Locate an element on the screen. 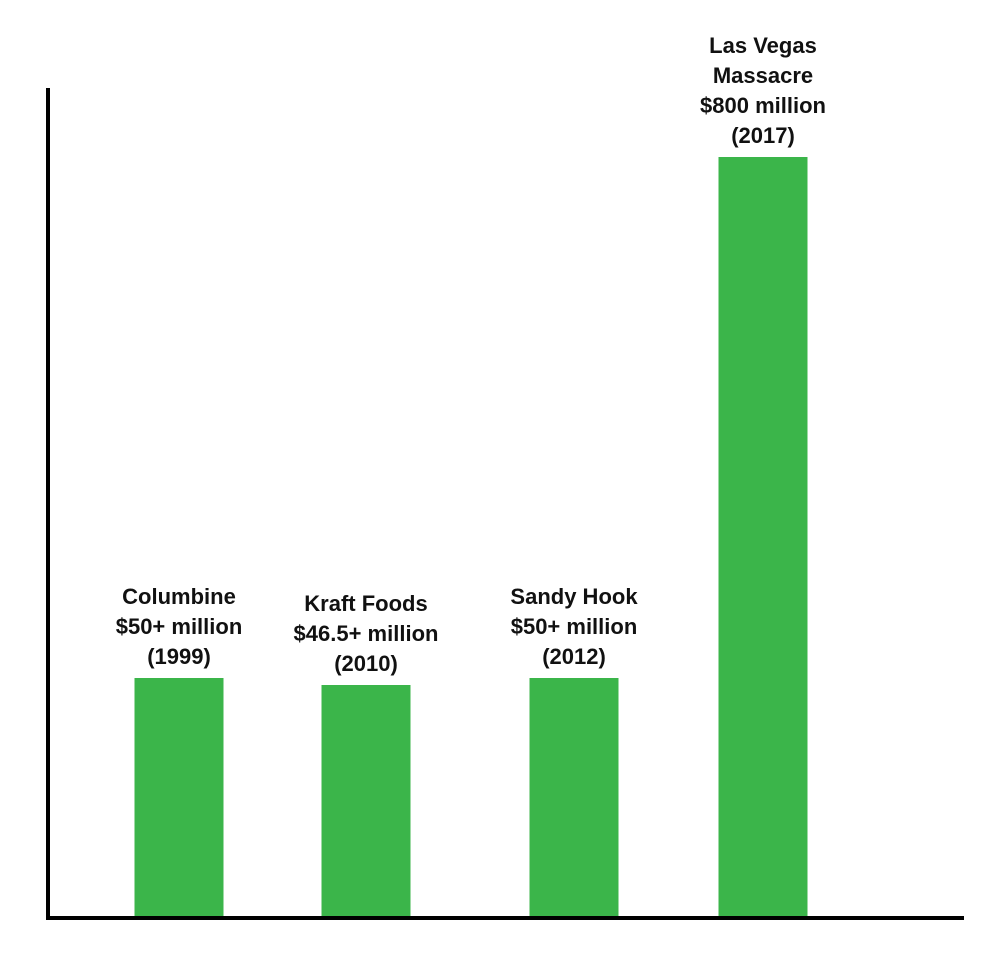  bar-label-las-vegas-massacre-line-3: $800 million is located at coordinates (763, 105).